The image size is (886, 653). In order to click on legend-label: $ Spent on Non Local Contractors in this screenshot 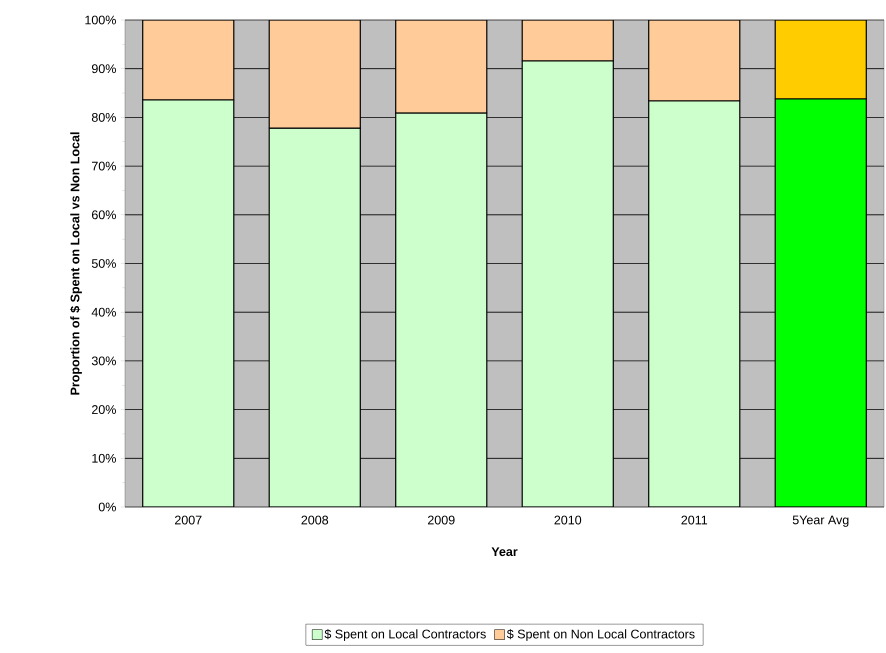, I will do `click(600, 635)`.